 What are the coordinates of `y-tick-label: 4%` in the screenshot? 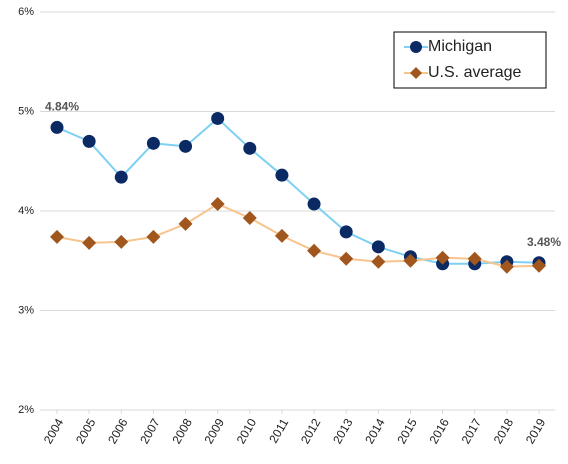 It's located at (26, 211).